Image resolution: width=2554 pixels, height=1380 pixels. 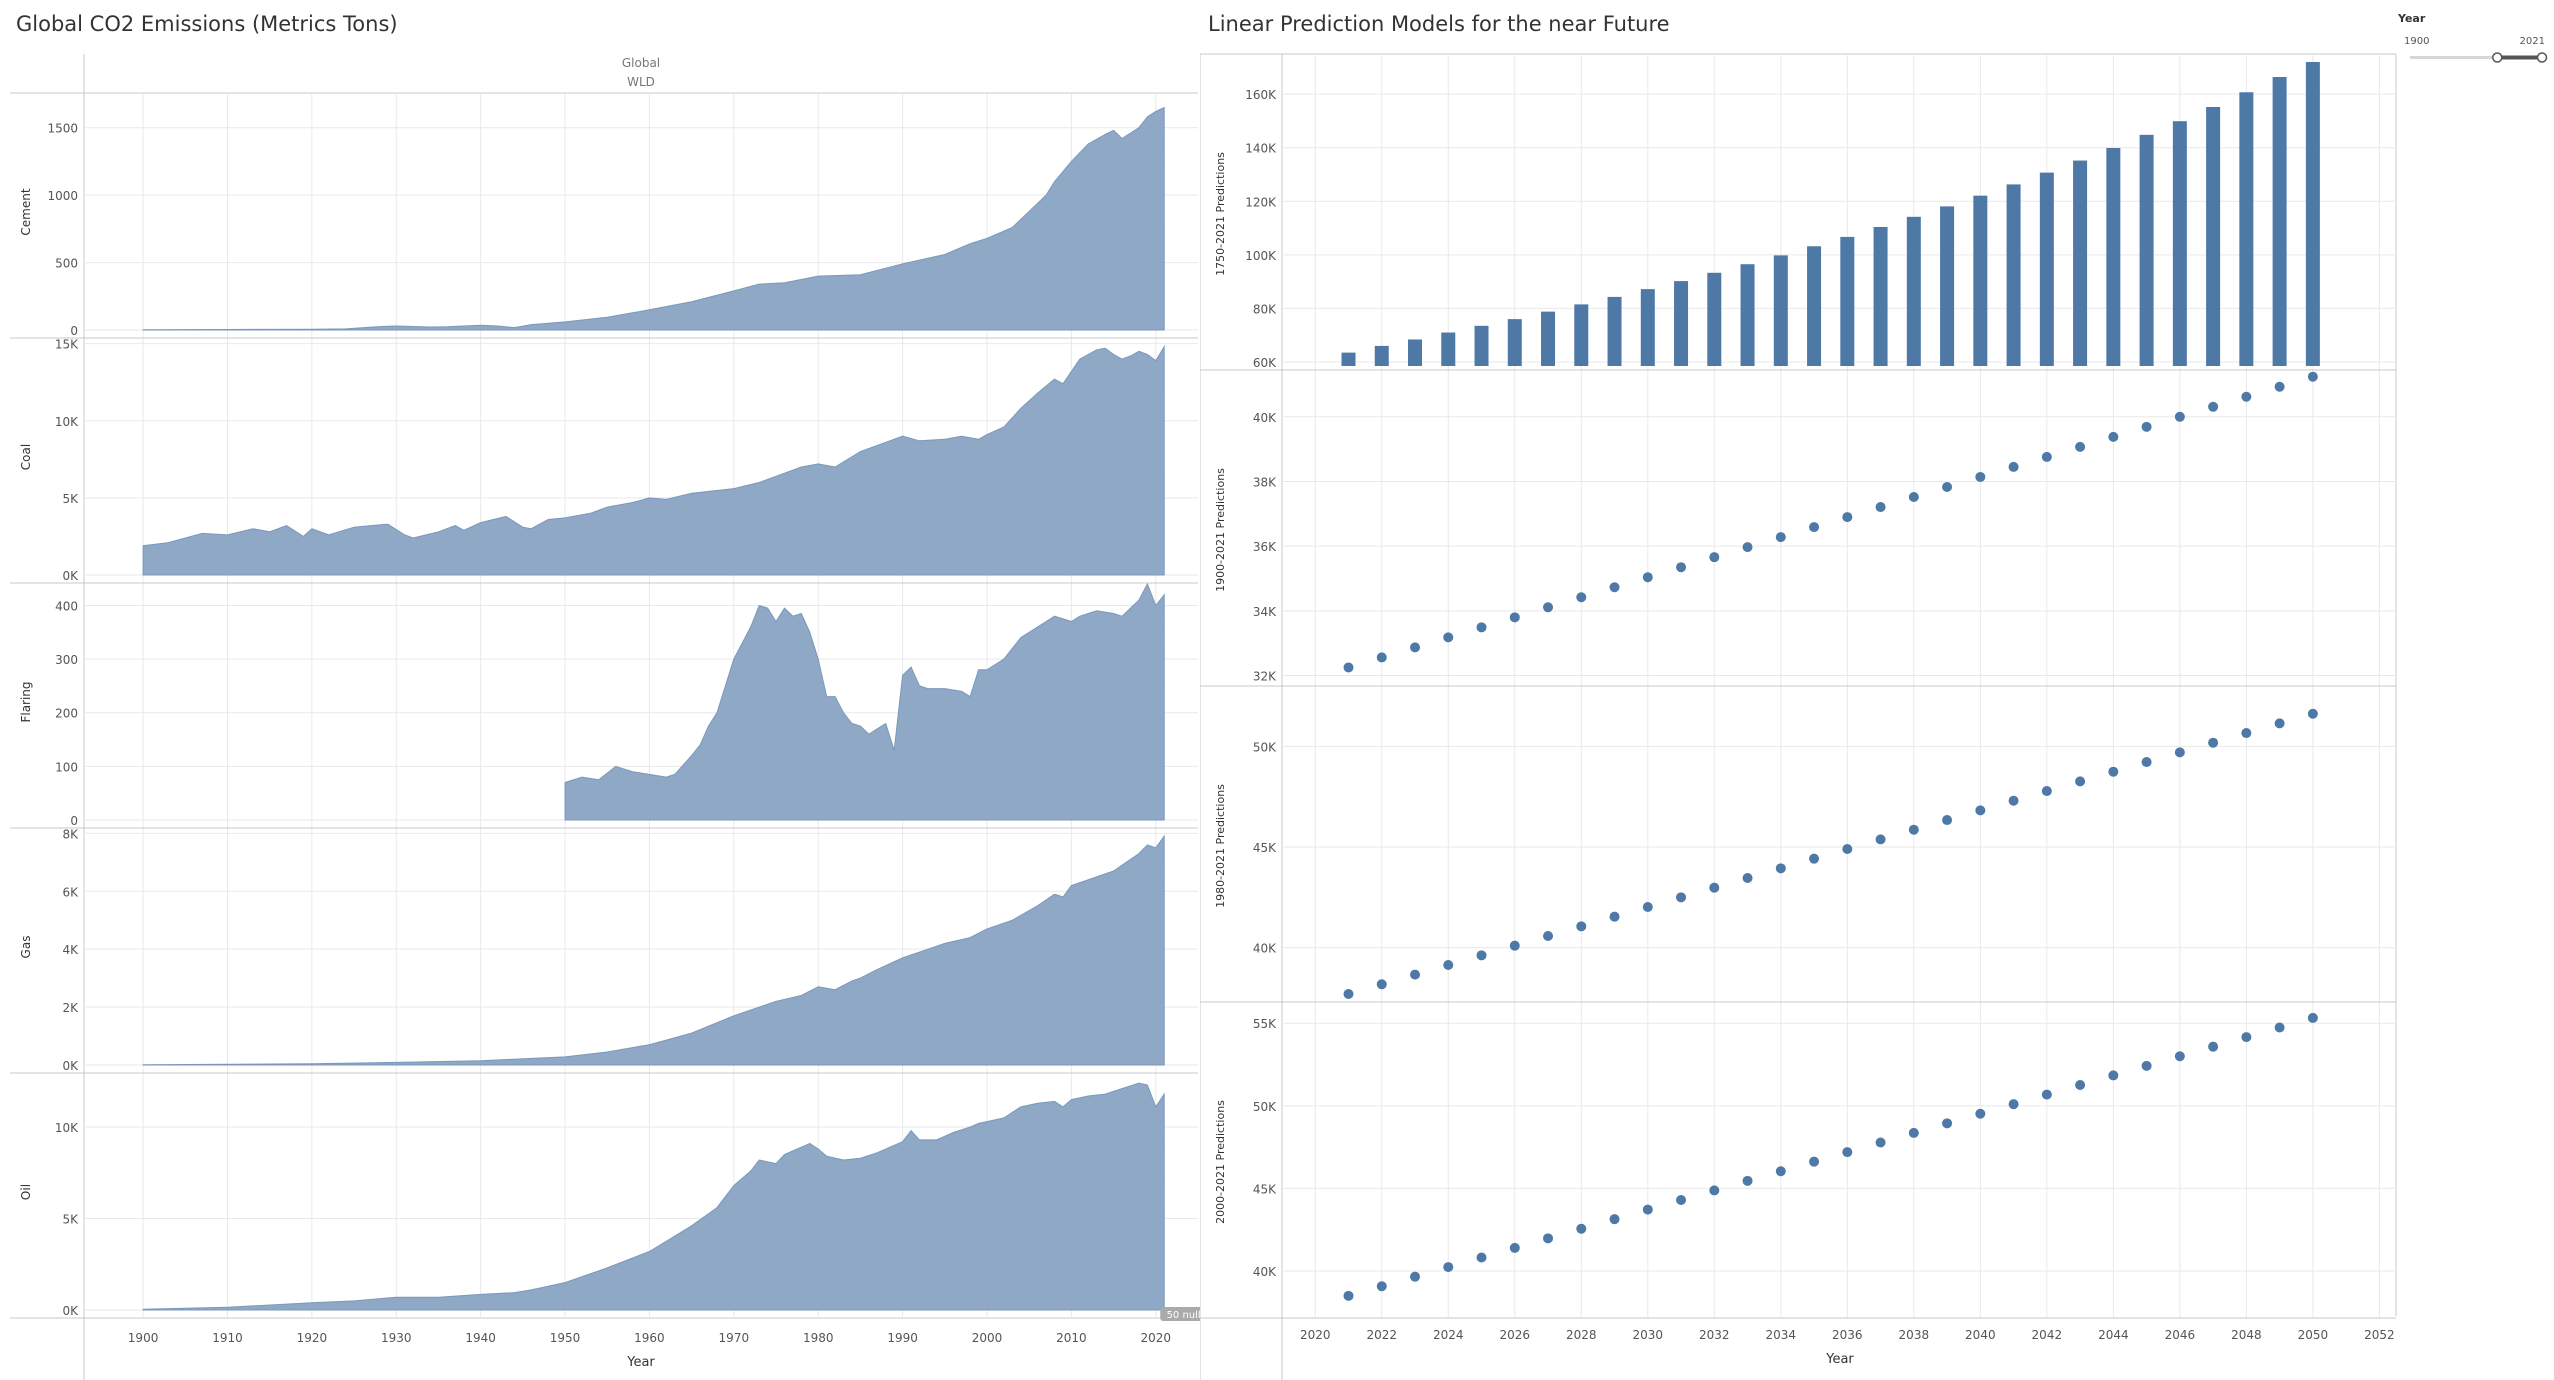 What do you see at coordinates (70, 1311) in the screenshot?
I see `y-tick-label: 0K` at bounding box center [70, 1311].